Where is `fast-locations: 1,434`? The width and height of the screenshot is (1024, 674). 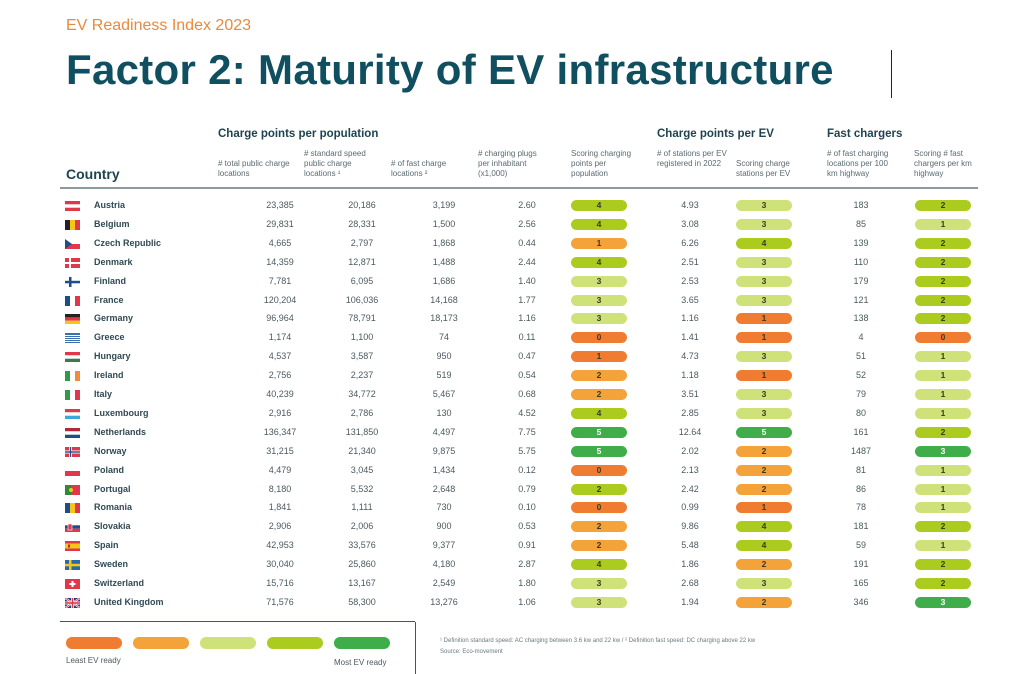 fast-locations: 1,434 is located at coordinates (444, 469).